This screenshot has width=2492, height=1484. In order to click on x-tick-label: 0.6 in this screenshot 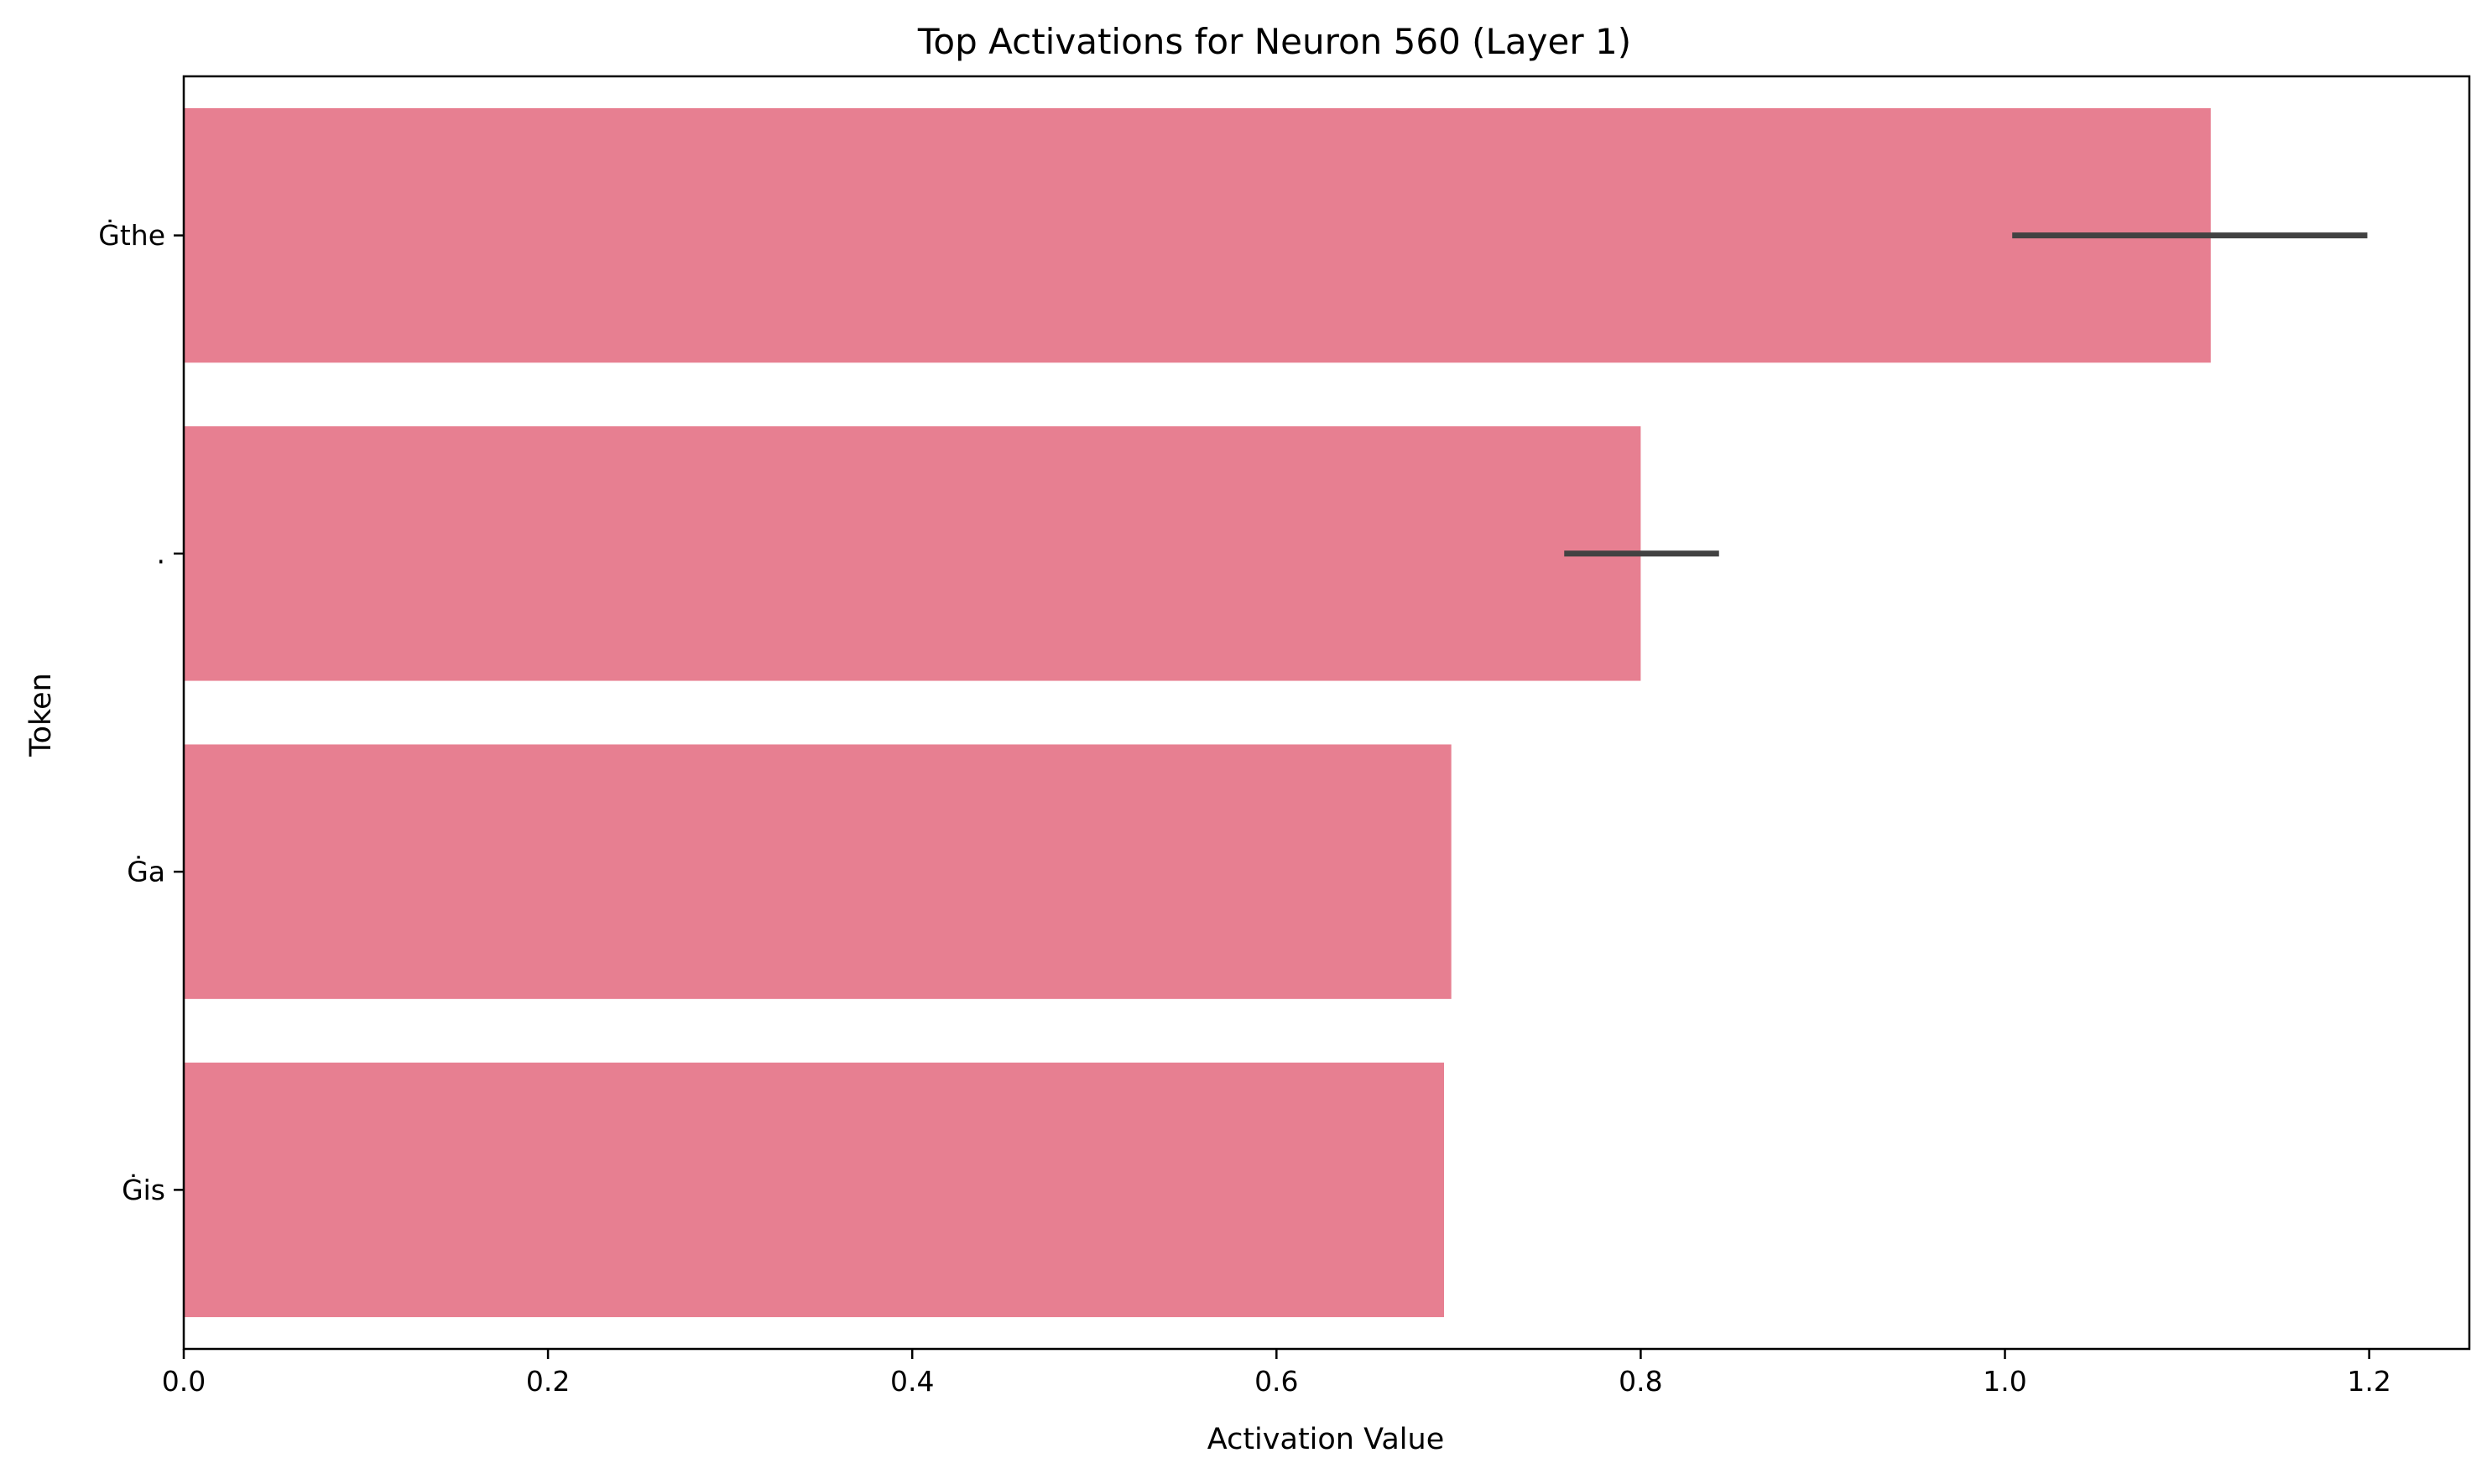, I will do `click(1276, 1381)`.